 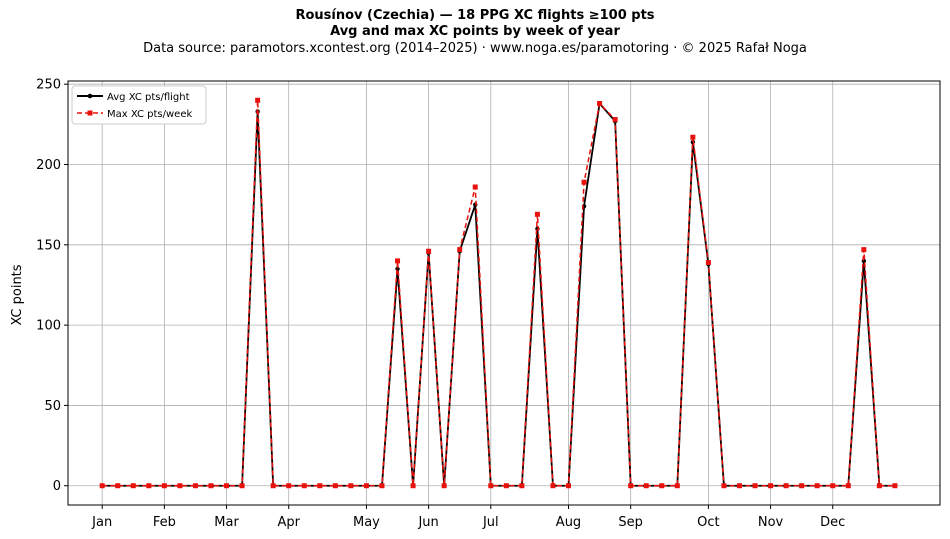 I want to click on x-tick-label: Oct, so click(x=708, y=522).